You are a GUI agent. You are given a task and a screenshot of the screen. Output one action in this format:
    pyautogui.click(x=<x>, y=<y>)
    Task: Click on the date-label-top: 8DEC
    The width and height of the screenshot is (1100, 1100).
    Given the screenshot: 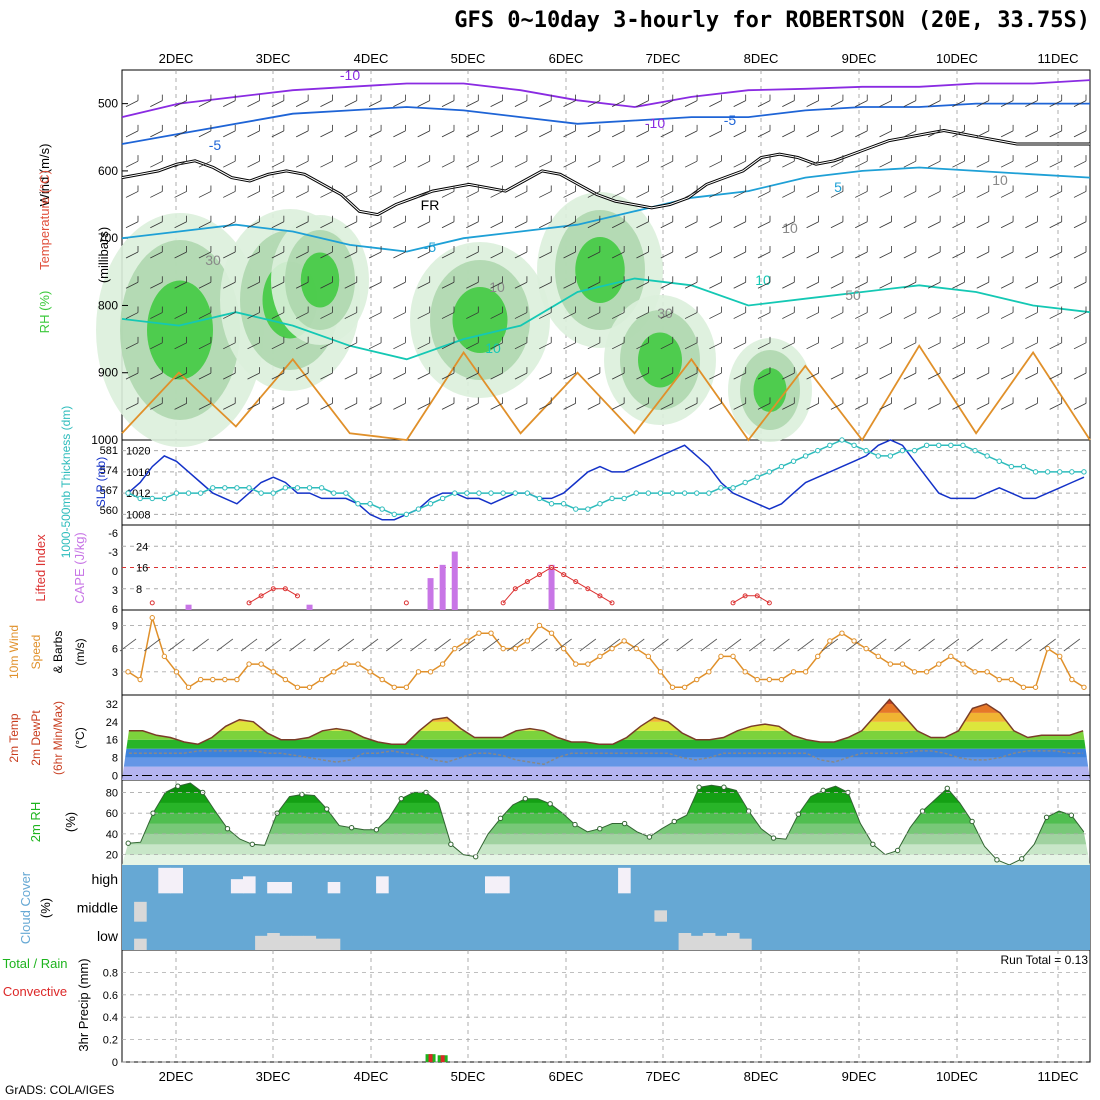 What is the action you would take?
    pyautogui.click(x=761, y=58)
    